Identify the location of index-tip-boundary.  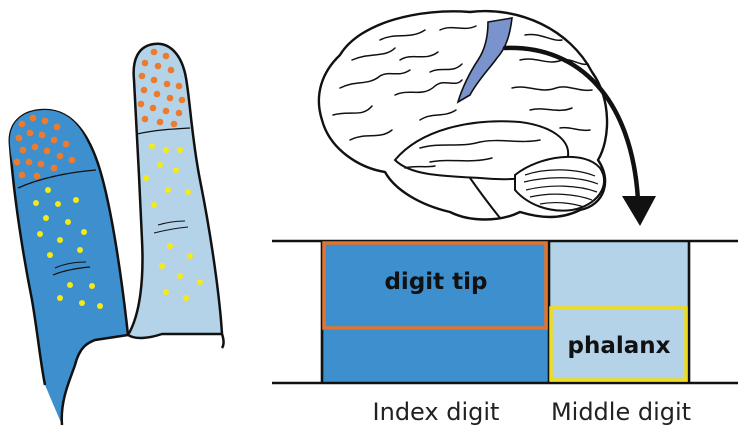
(57, 179).